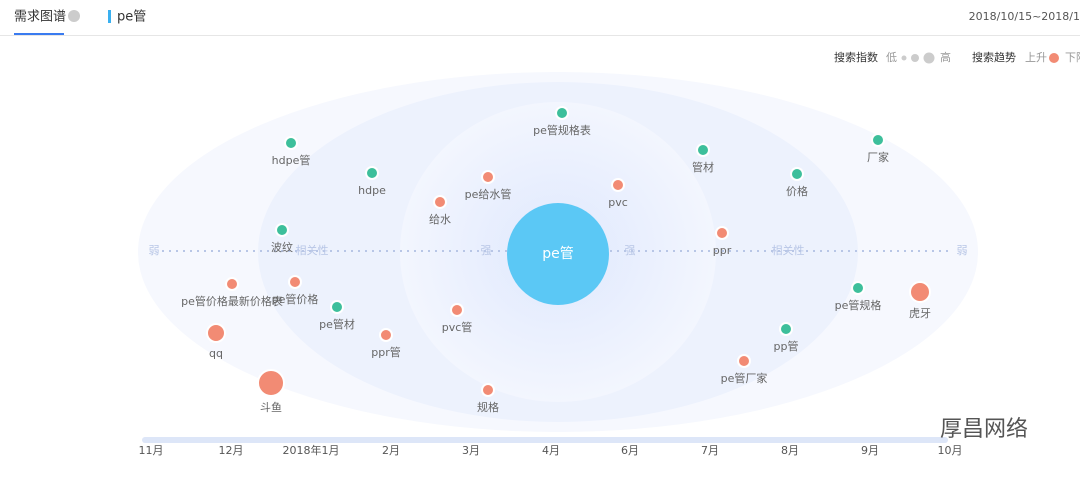  What do you see at coordinates (440, 219) in the screenshot?
I see `node-label: 给水` at bounding box center [440, 219].